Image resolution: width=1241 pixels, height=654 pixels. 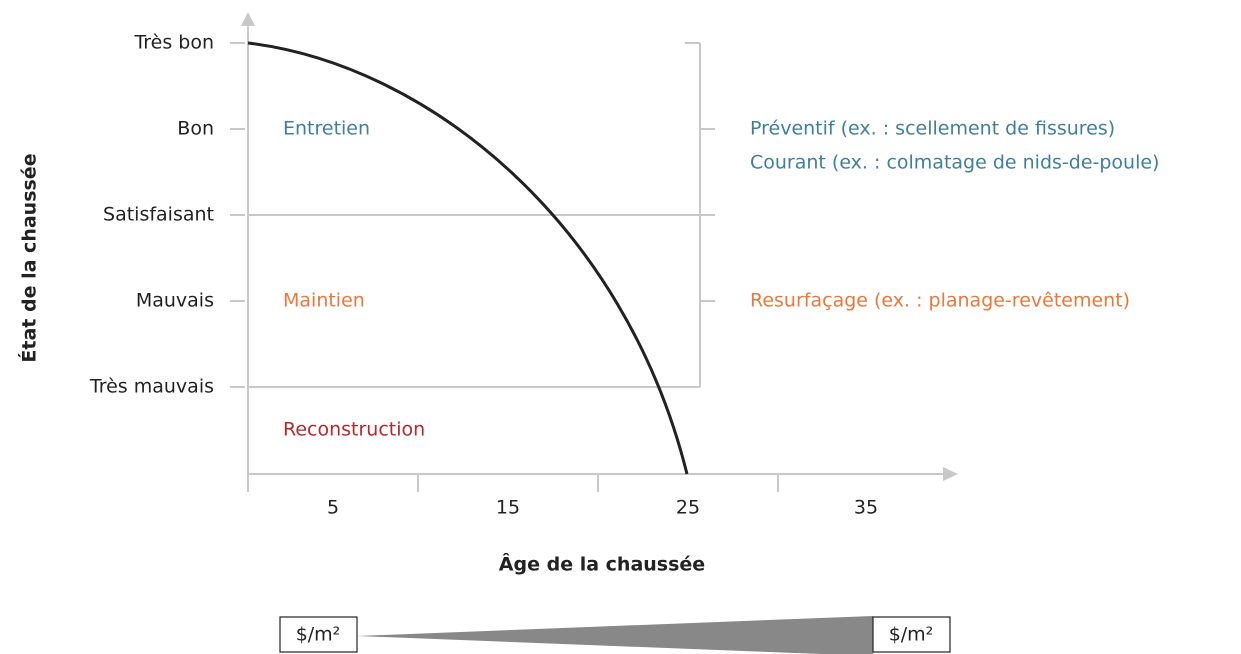 I want to click on treatment: Resurfaçage (ex. : planage-revêtement), so click(x=940, y=301).